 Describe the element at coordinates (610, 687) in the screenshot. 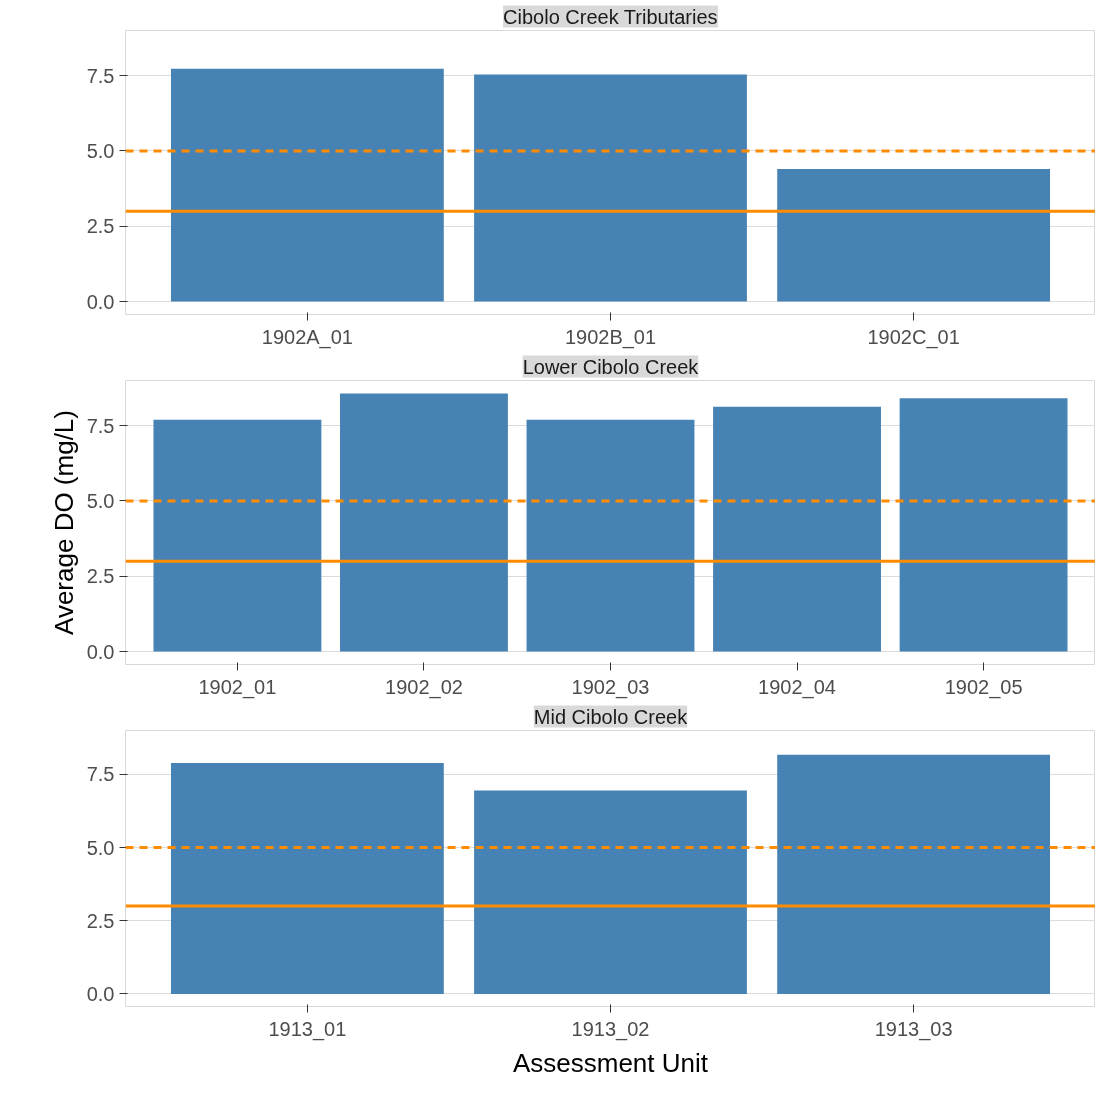

I see `x-tick-label: 1902_03` at that location.